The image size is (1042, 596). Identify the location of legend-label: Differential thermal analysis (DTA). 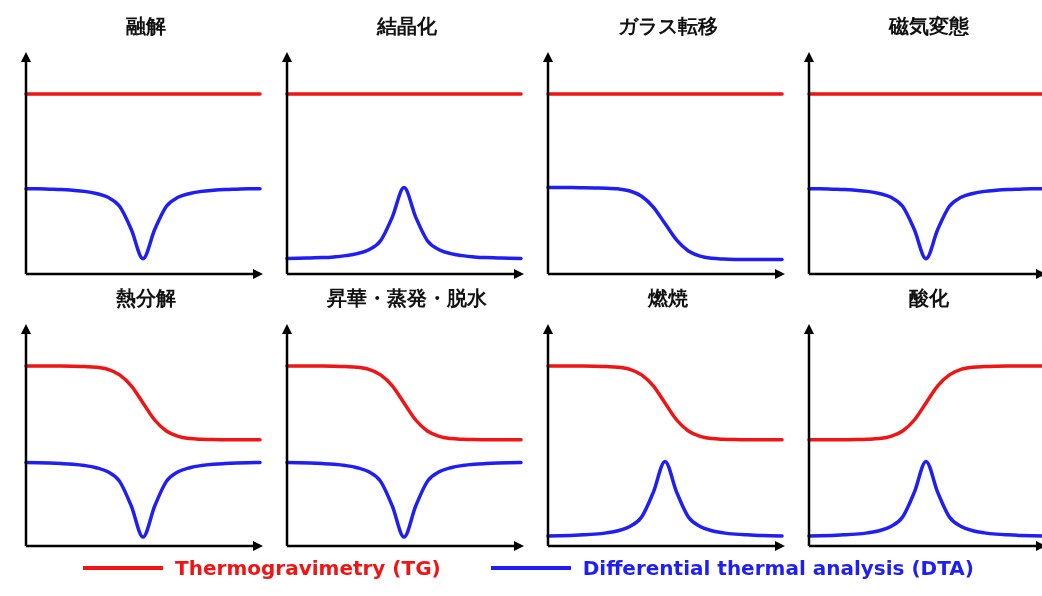
(778, 568).